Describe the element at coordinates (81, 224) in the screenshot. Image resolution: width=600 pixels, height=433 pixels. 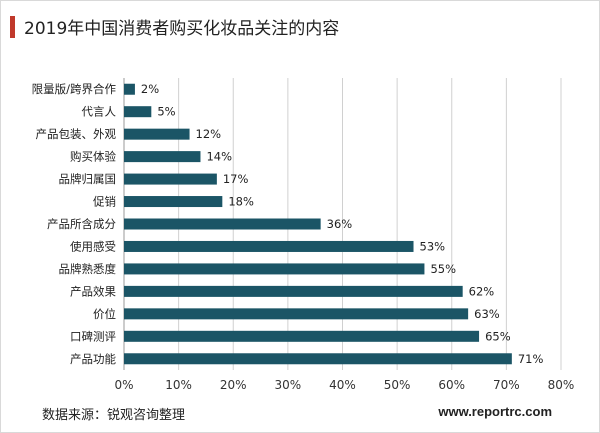
I see `category-label: 产品所含成分` at that location.